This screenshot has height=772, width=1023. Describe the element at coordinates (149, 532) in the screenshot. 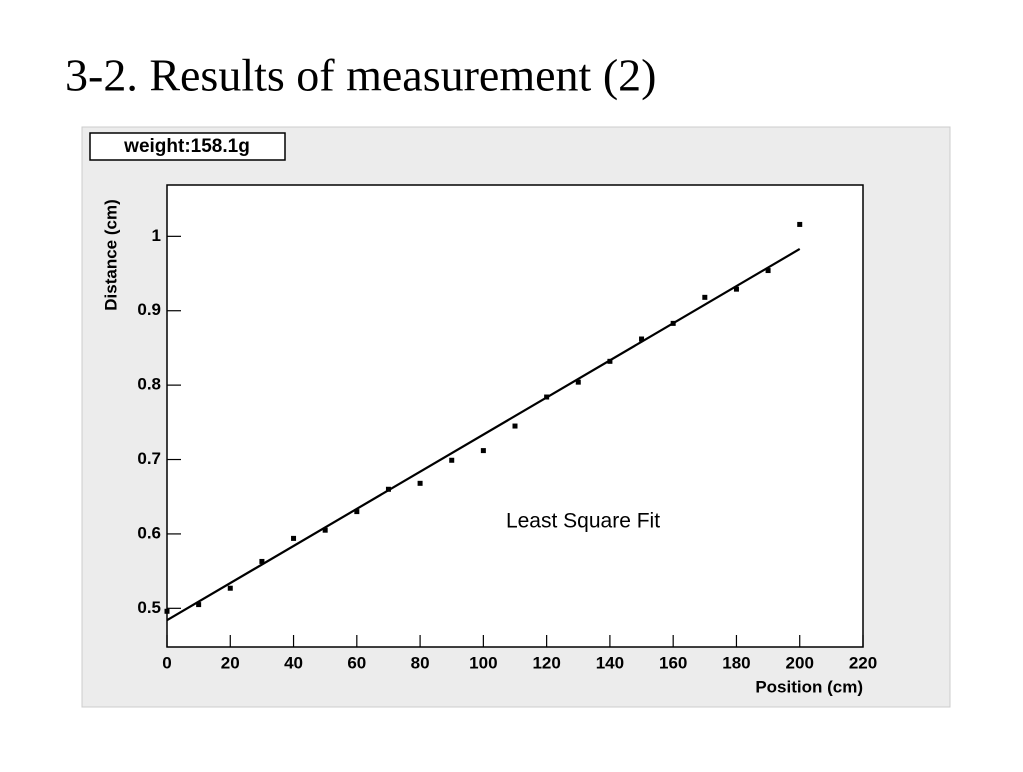

I see `y-tick-label: 0.6` at that location.